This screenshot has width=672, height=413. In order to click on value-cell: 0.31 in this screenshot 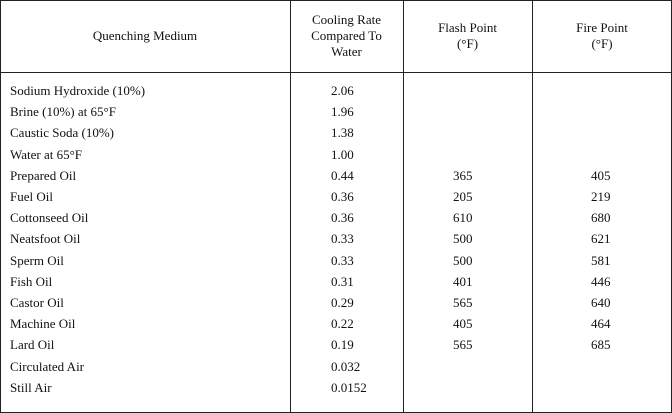, I will do `click(342, 281)`.